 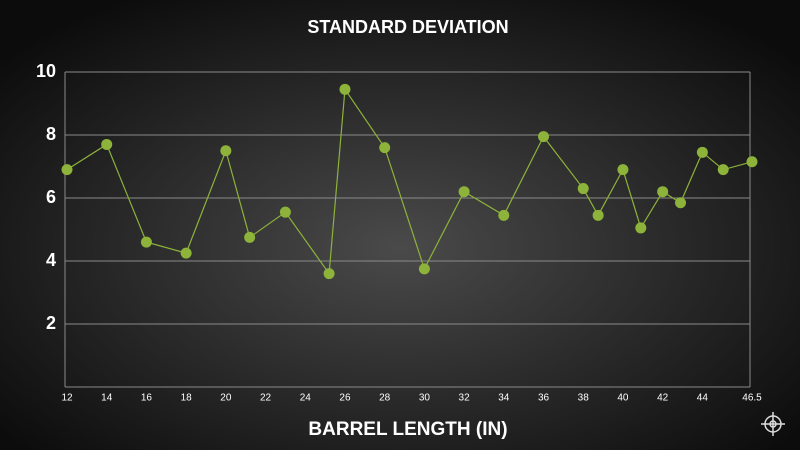 I want to click on x-tick-label: 14, so click(x=107, y=398).